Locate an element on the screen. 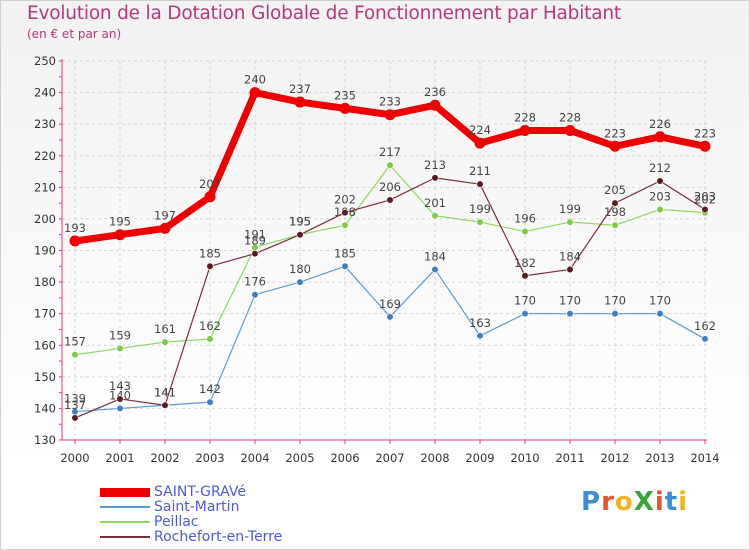  data-label-saint-grav-: 240 is located at coordinates (255, 80).